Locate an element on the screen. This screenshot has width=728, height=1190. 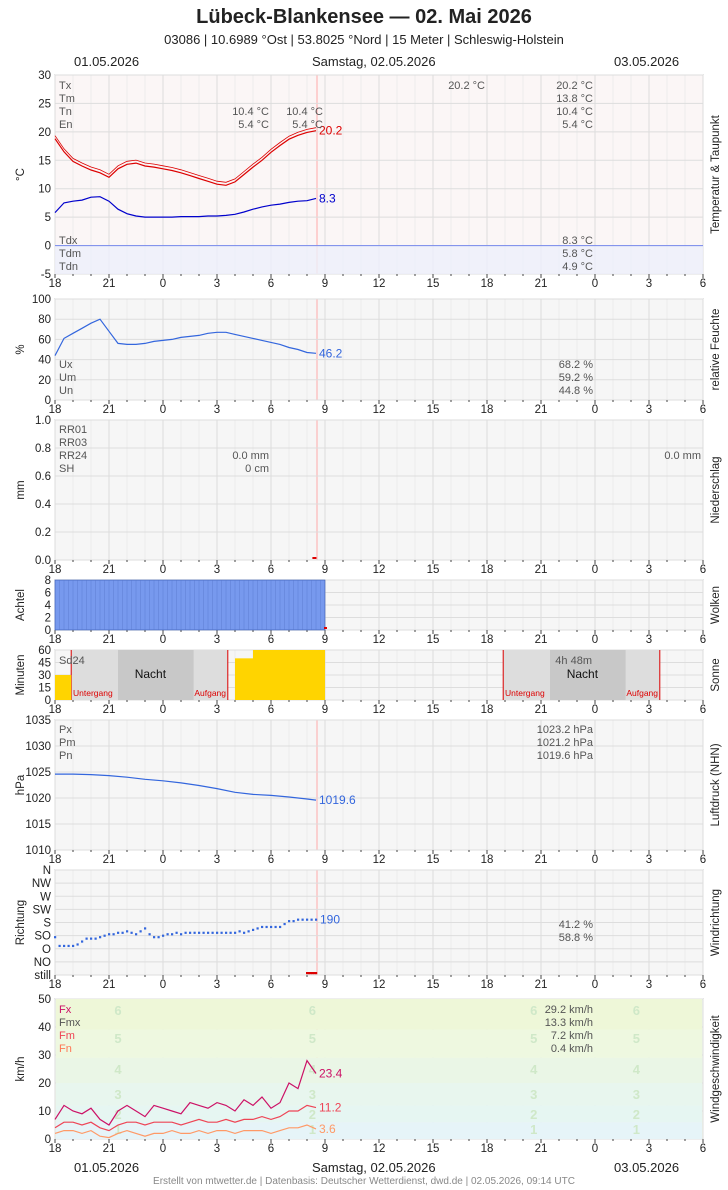
series-end-label: 46.2 is located at coordinates (331, 353).